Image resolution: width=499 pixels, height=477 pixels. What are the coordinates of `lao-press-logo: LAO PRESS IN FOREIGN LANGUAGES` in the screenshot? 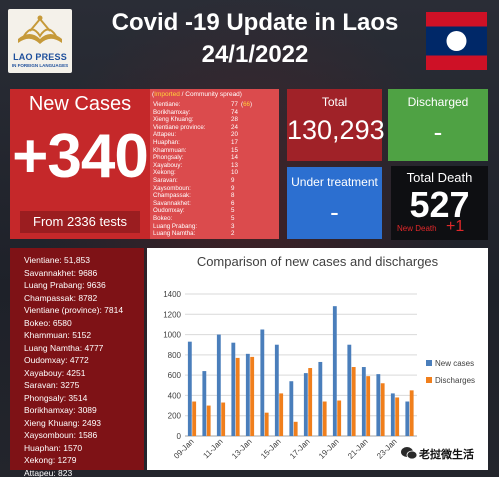 It's located at (40, 41).